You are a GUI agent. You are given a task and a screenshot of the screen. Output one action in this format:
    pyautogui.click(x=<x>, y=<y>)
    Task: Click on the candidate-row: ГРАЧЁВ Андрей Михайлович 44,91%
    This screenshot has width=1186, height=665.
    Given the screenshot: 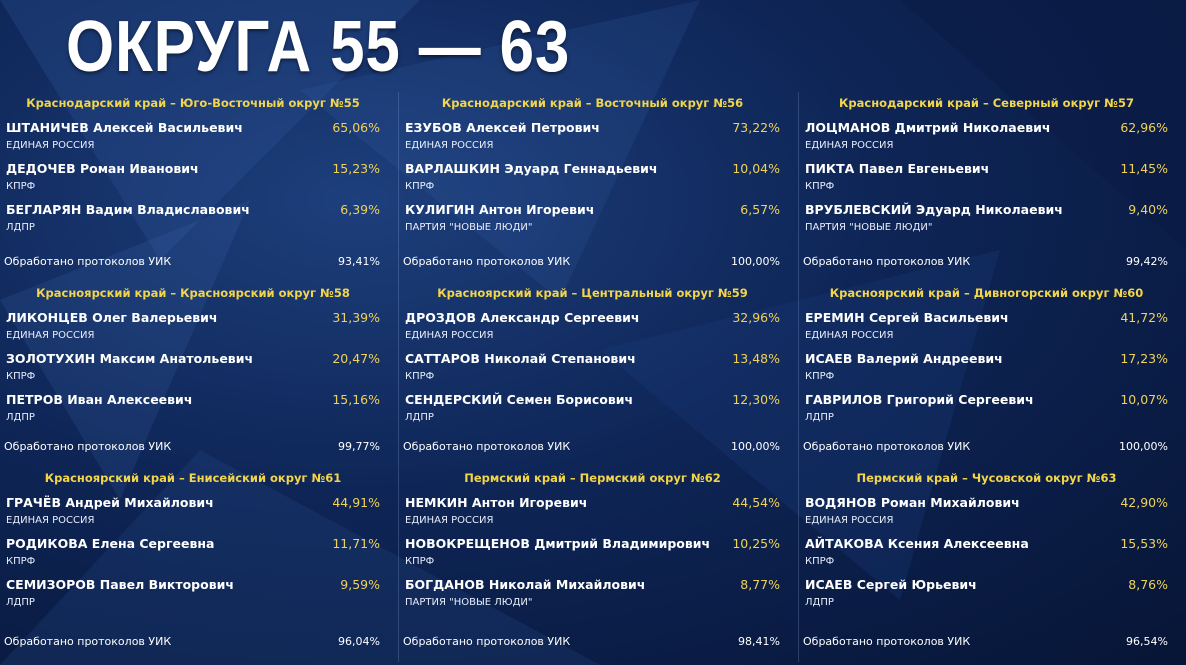 What is the action you would take?
    pyautogui.click(x=193, y=502)
    